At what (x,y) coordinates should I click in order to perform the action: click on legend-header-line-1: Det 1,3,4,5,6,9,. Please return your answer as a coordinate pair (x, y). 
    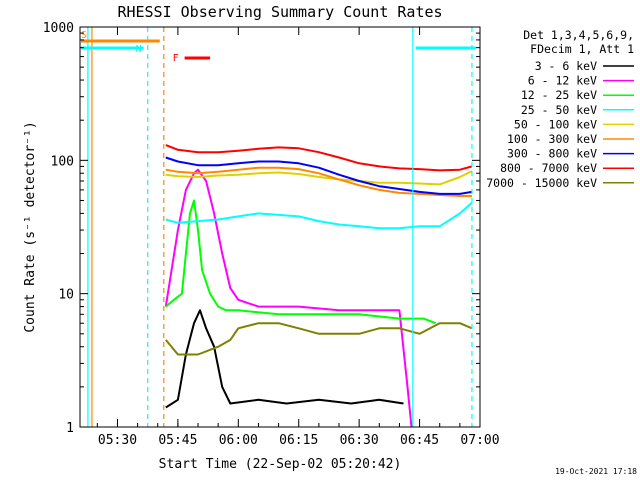
    Looking at the image, I should click on (578, 35).